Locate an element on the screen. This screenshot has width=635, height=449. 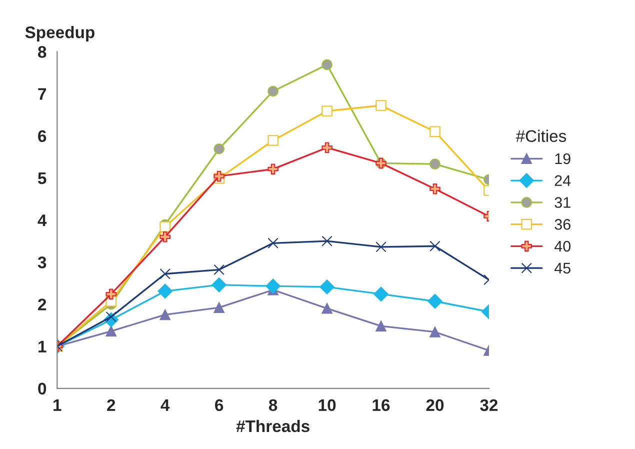
y-tick-label: 8 is located at coordinates (42, 52).